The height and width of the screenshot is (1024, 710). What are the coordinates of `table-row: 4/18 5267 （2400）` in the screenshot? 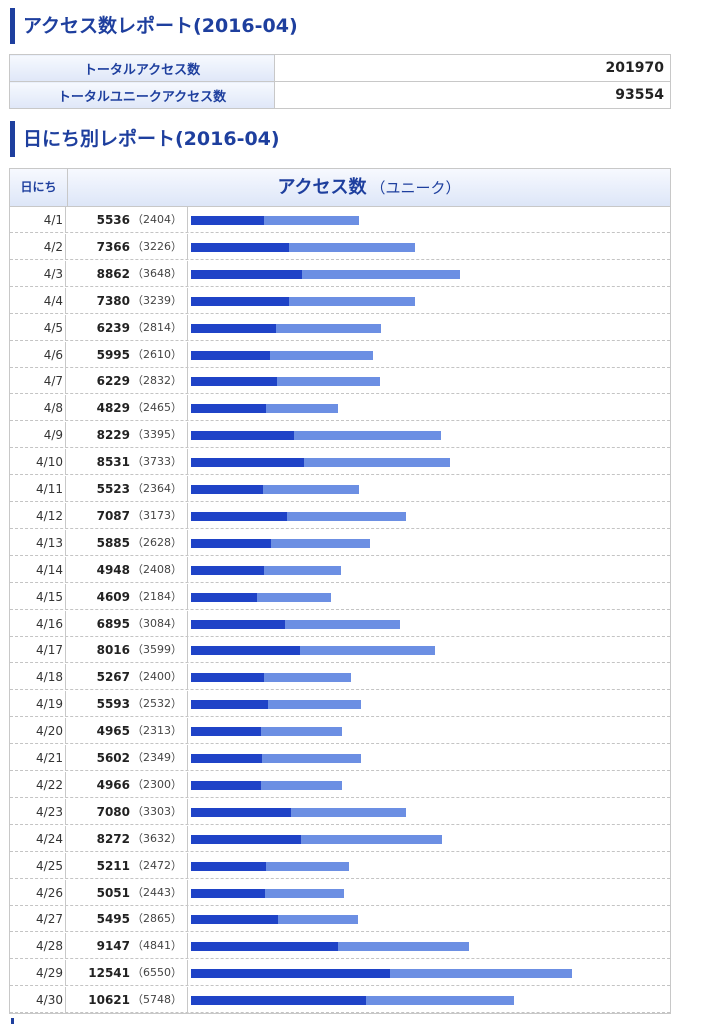 It's located at (340, 677).